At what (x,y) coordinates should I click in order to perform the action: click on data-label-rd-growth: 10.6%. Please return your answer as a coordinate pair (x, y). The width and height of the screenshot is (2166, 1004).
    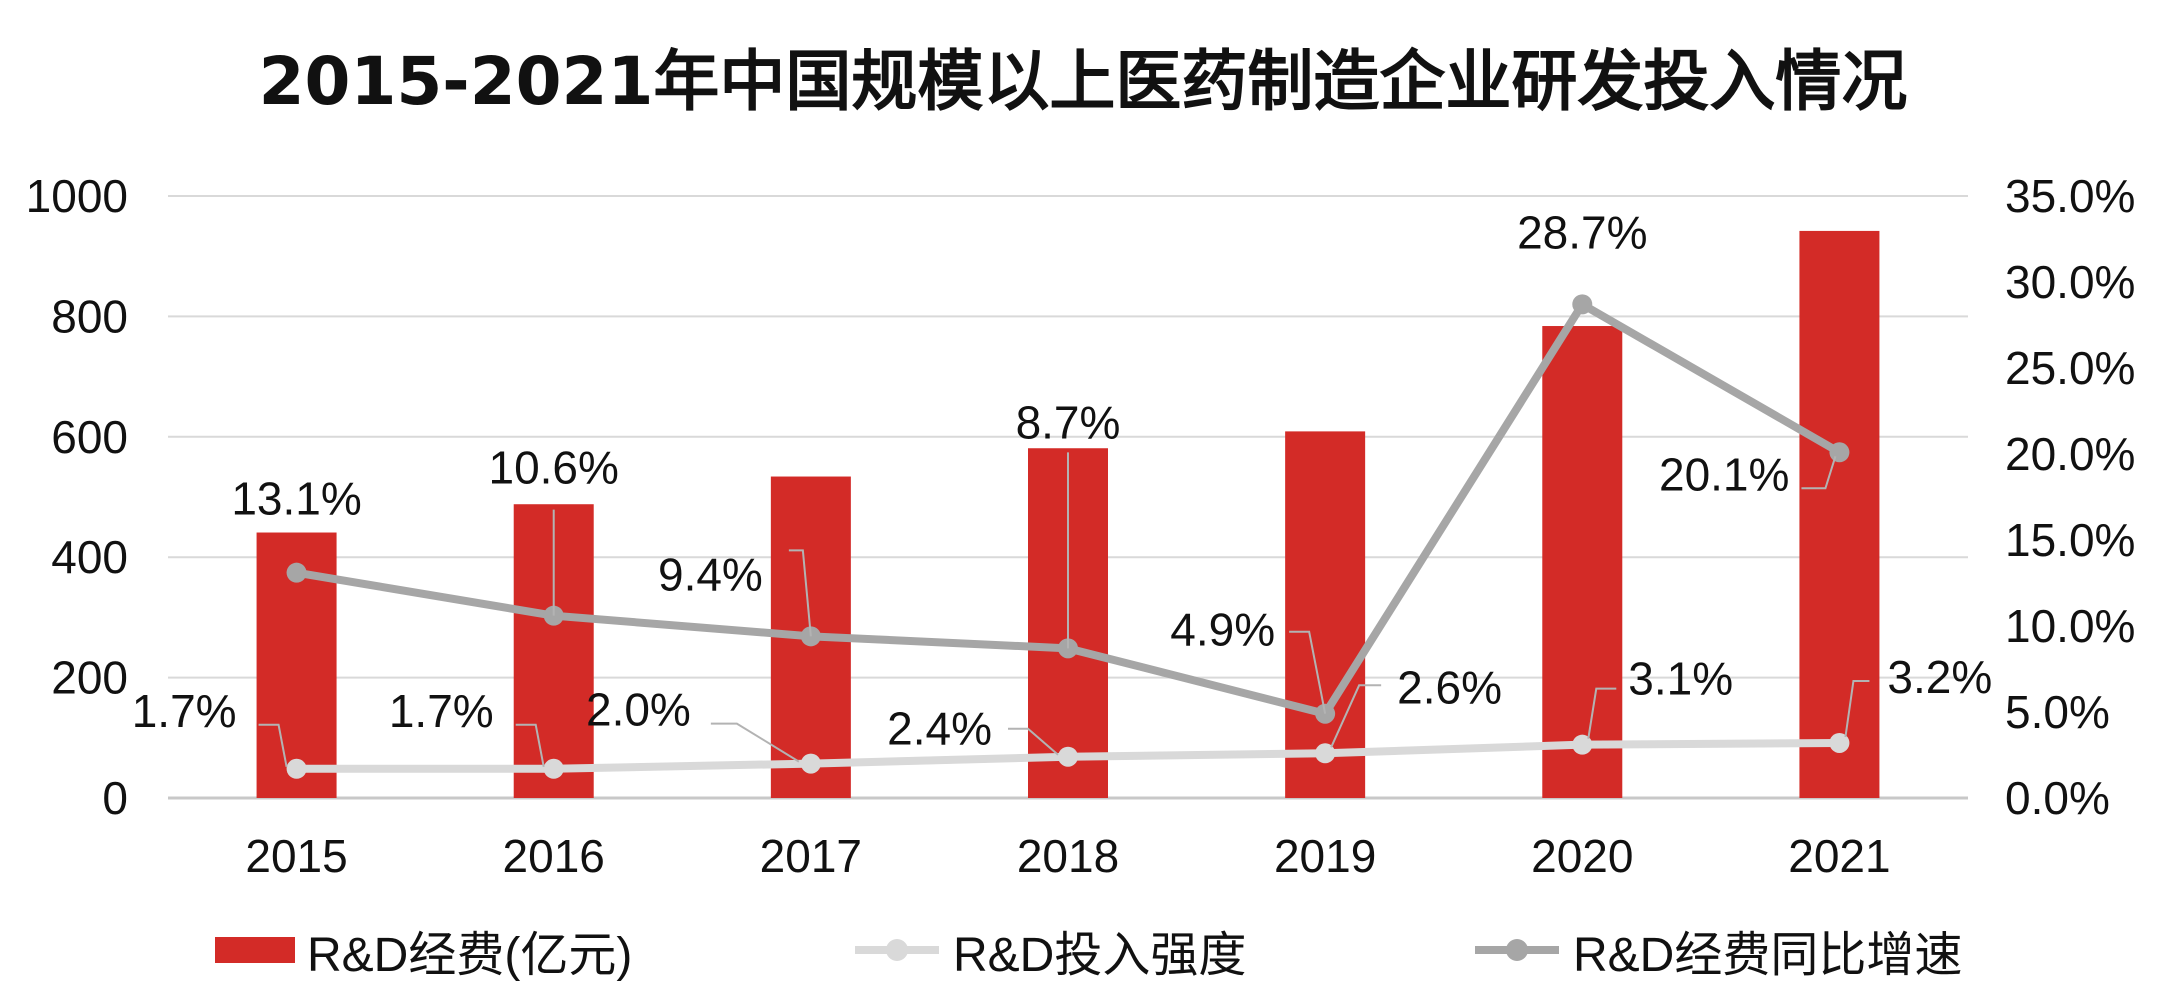
    Looking at the image, I should click on (553, 468).